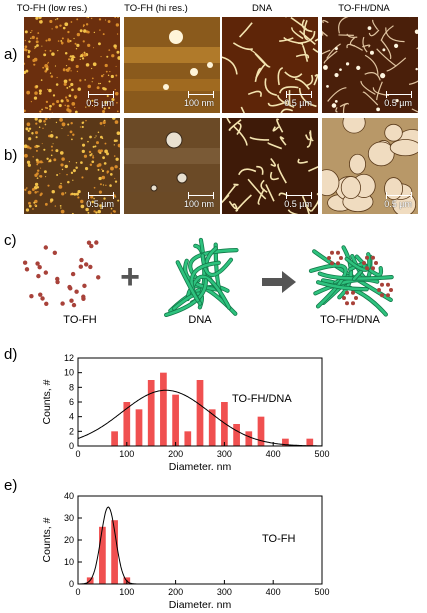 The image size is (427, 613). What do you see at coordinates (273, 454) in the screenshot?
I see `x-tick-label: 400` at bounding box center [273, 454].